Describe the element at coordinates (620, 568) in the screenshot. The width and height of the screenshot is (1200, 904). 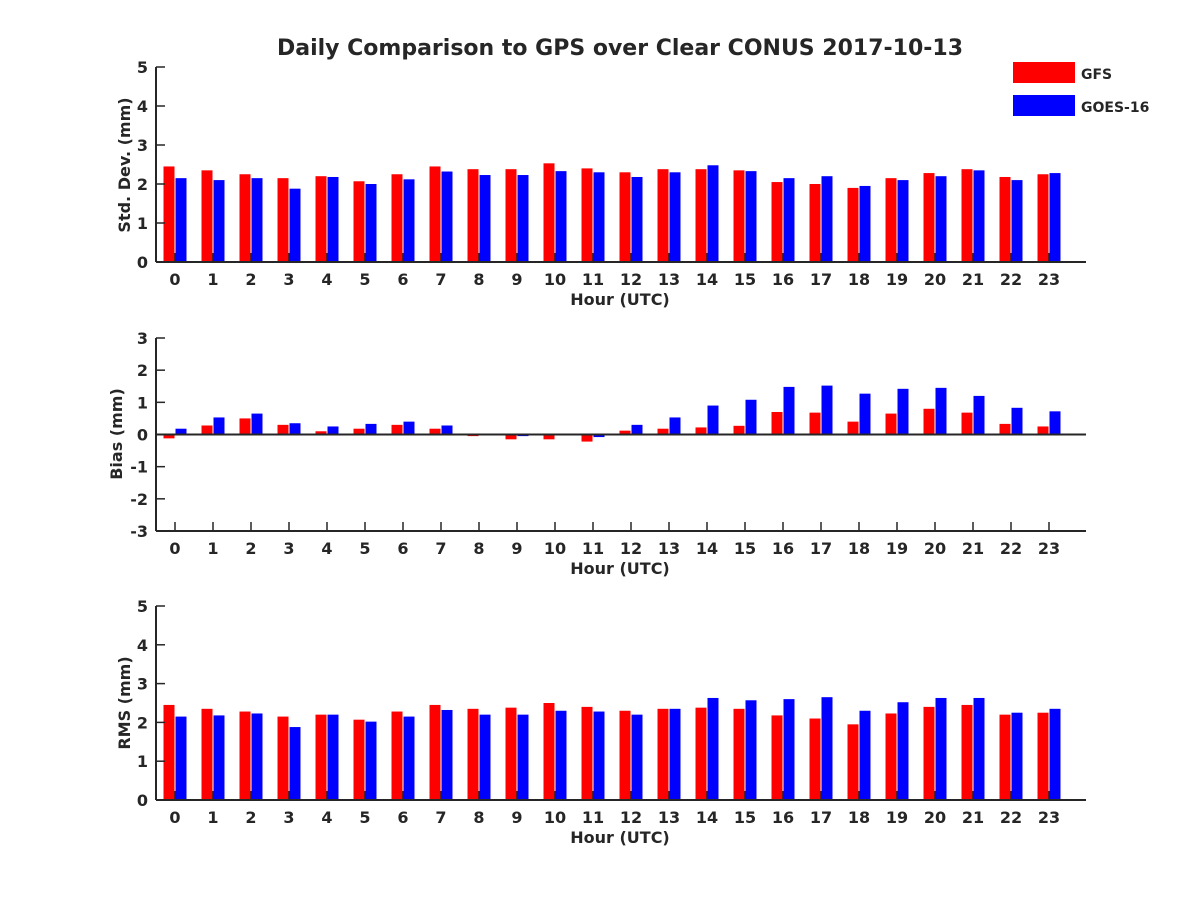
I see `x-axis-label-bias: Hour (UTC)` at that location.